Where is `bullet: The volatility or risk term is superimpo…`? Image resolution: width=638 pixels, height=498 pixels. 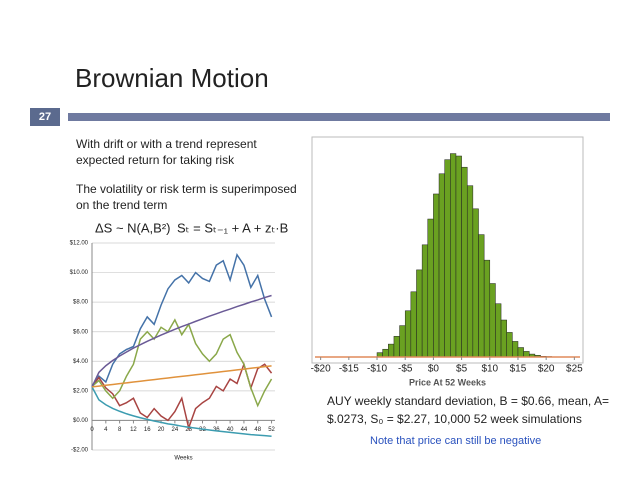 bullet: The volatility or risk term is superimpo… is located at coordinates (186, 189).